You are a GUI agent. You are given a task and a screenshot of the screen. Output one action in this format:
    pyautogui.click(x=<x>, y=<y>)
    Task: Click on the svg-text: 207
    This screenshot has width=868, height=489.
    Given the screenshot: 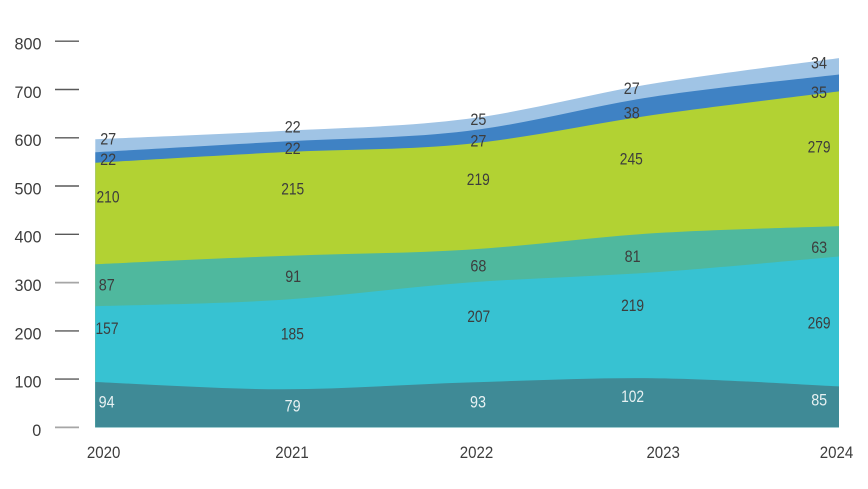 What is the action you would take?
    pyautogui.click(x=478, y=317)
    